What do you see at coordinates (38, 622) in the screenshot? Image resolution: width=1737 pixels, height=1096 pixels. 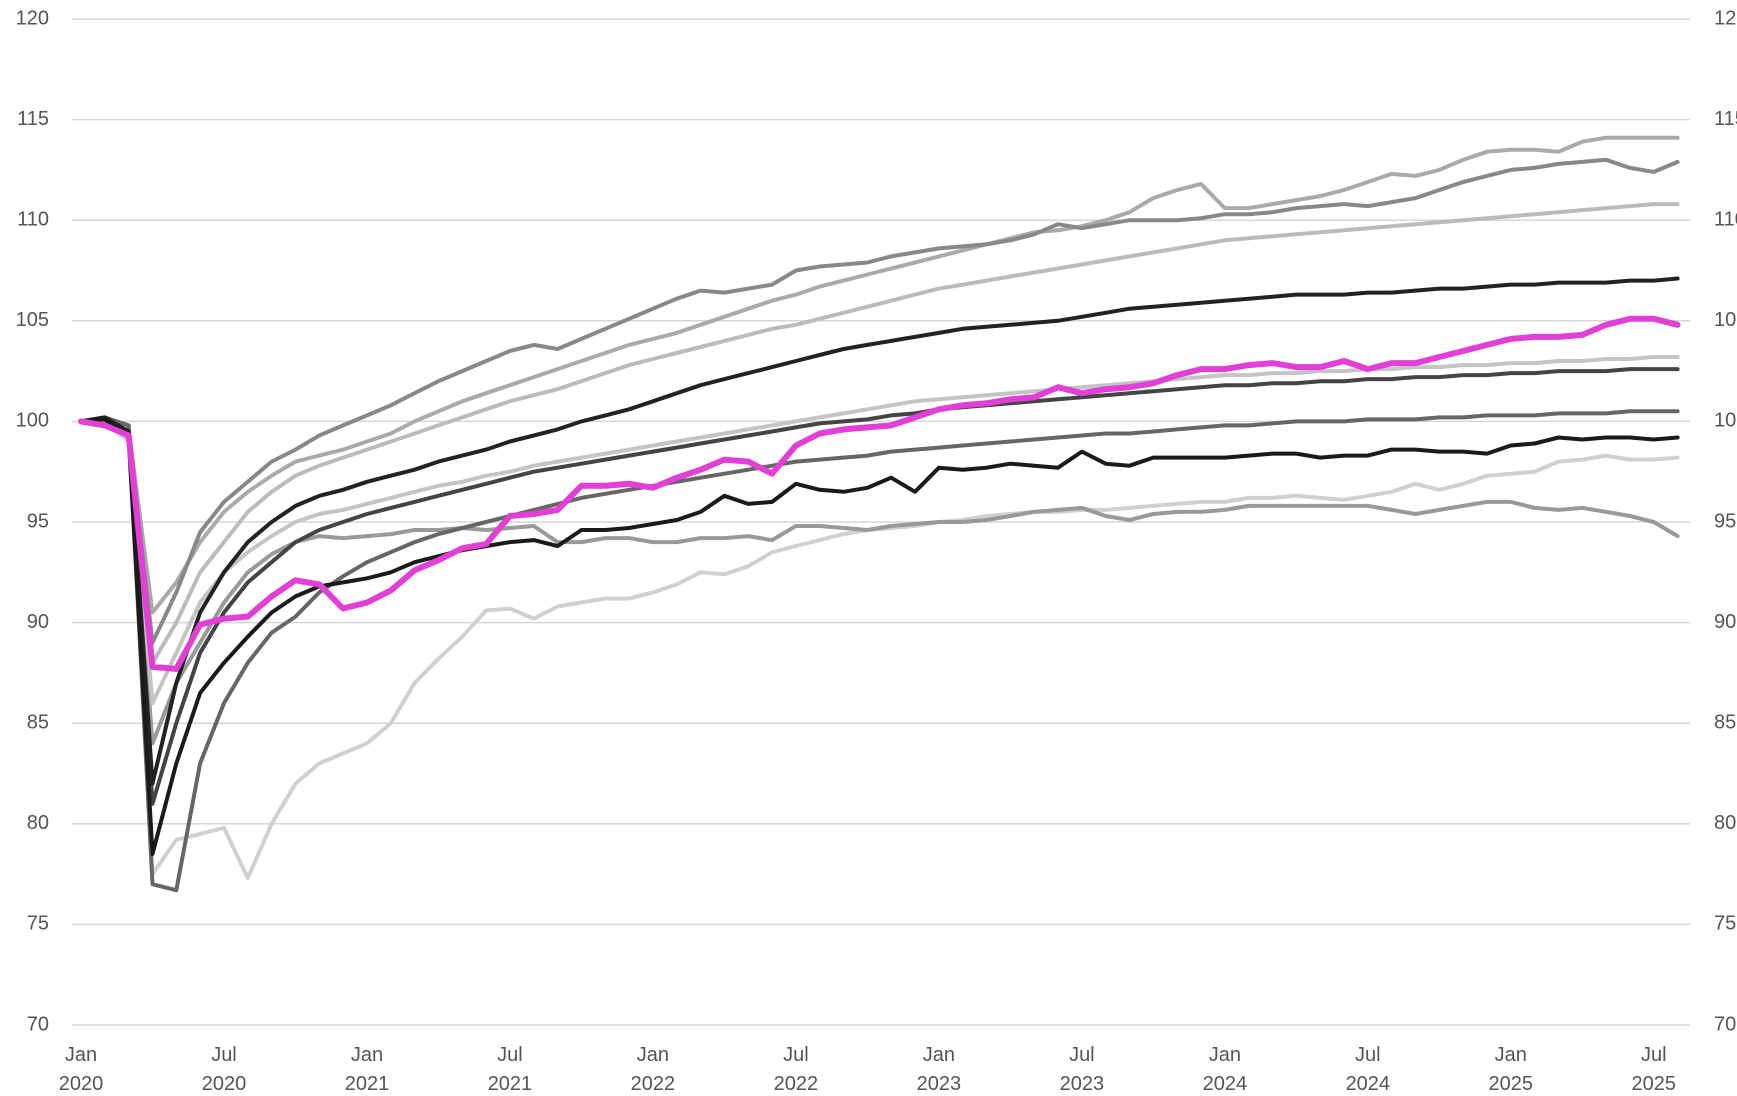 I see `y-tick-label: 90` at bounding box center [38, 622].